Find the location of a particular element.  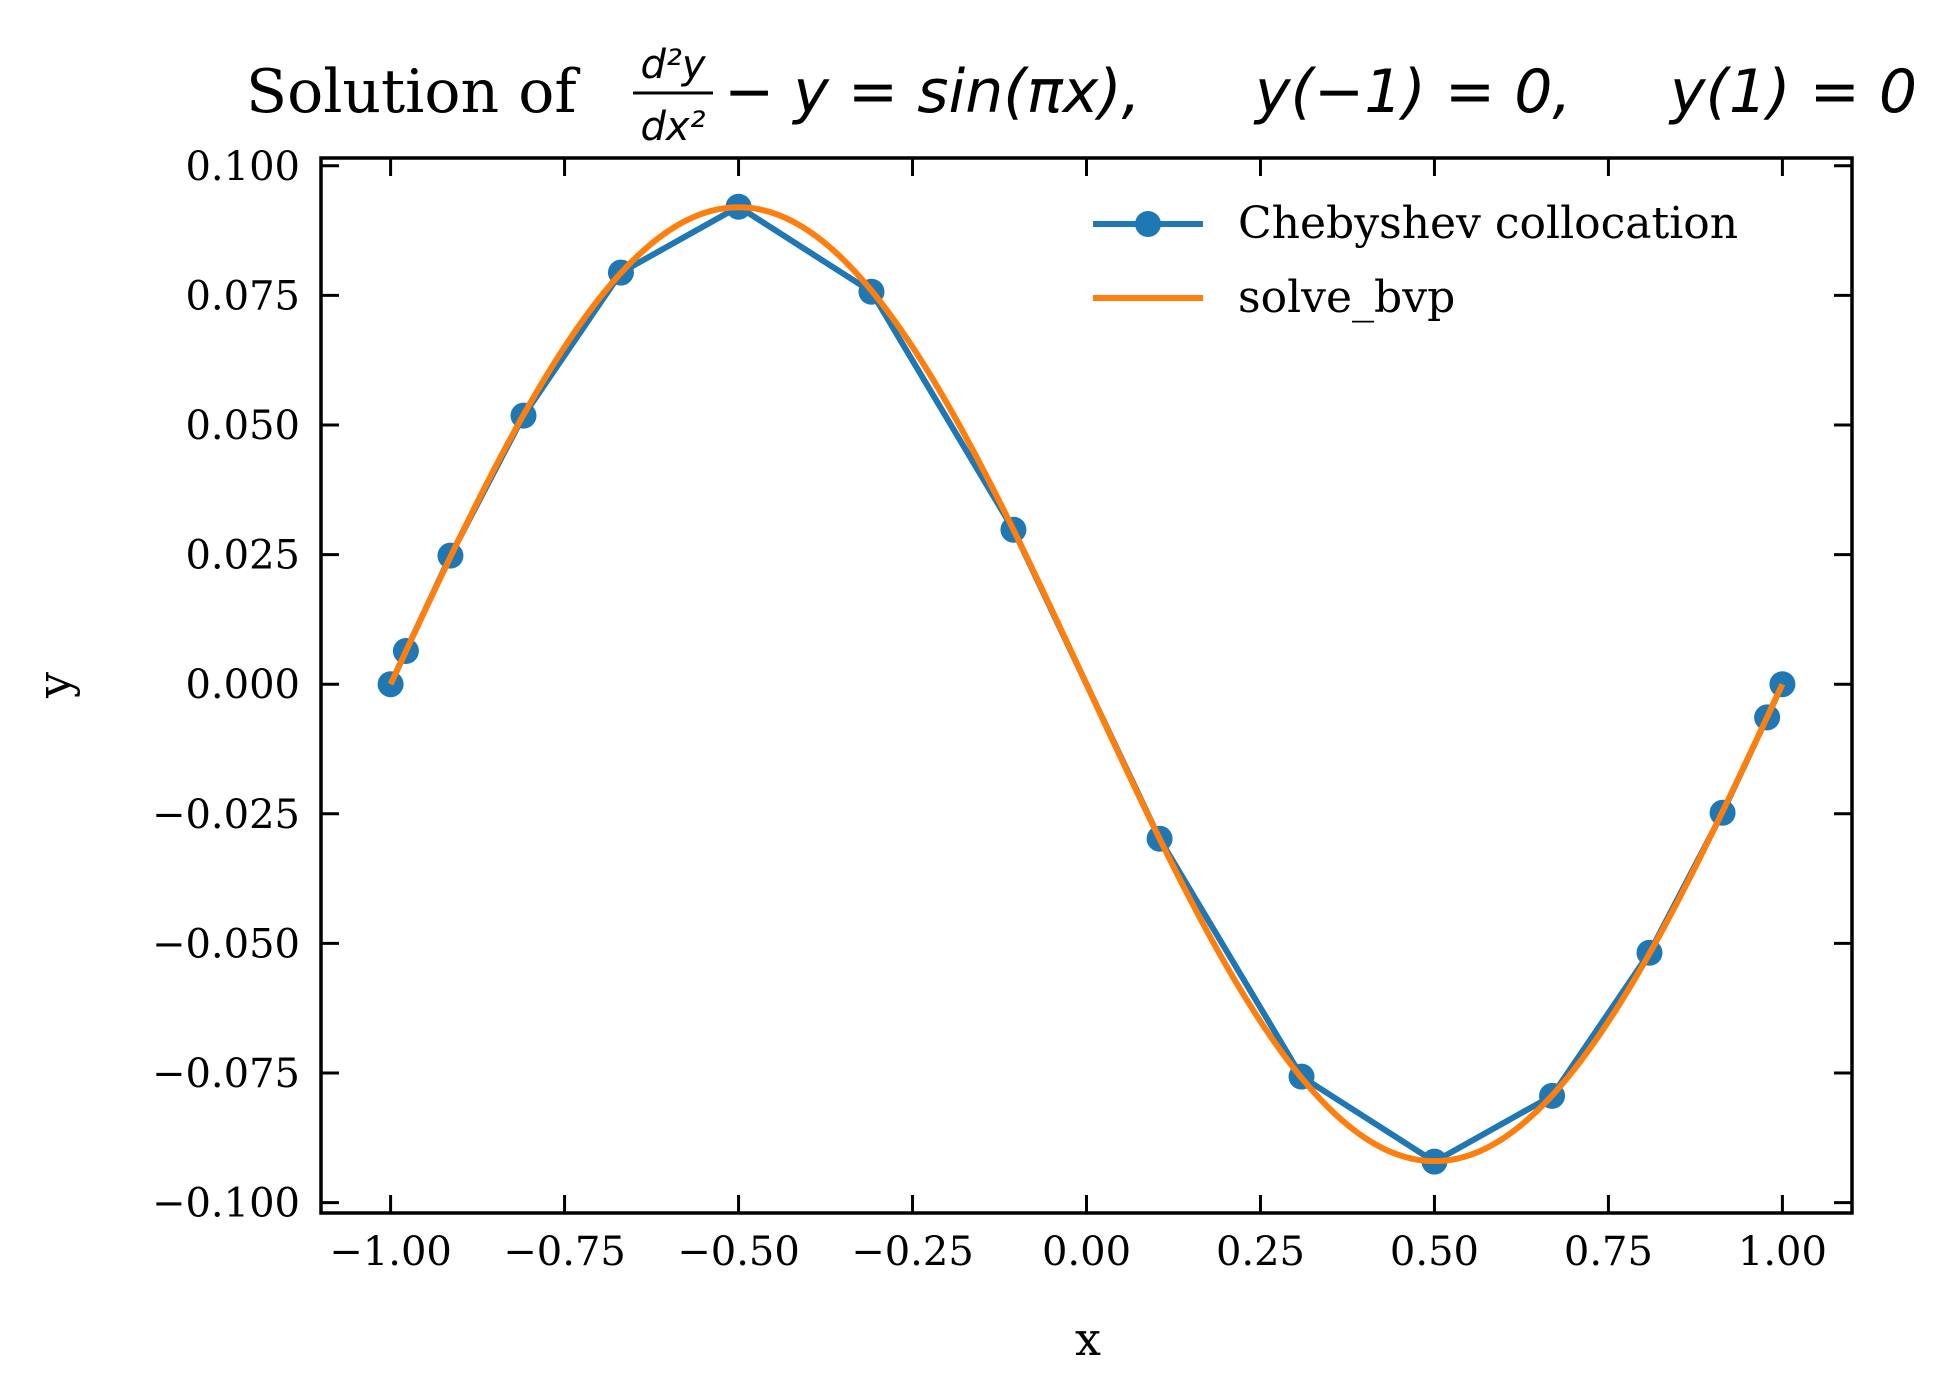

x-tick-label: 0.75 is located at coordinates (1608, 1252).